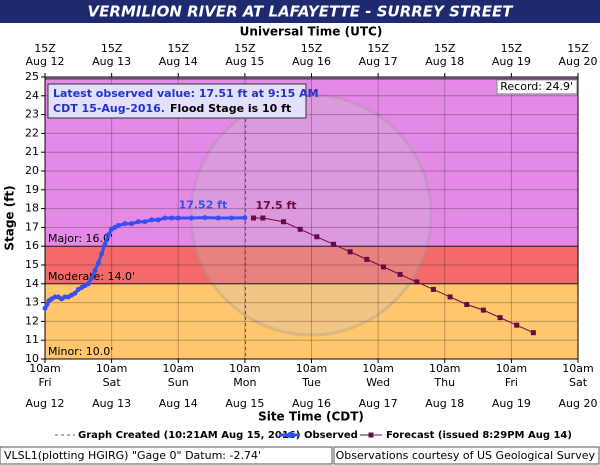 The height and width of the screenshot is (465, 600). What do you see at coordinates (244, 382) in the screenshot?
I see `x-tick-day: Mon` at bounding box center [244, 382].